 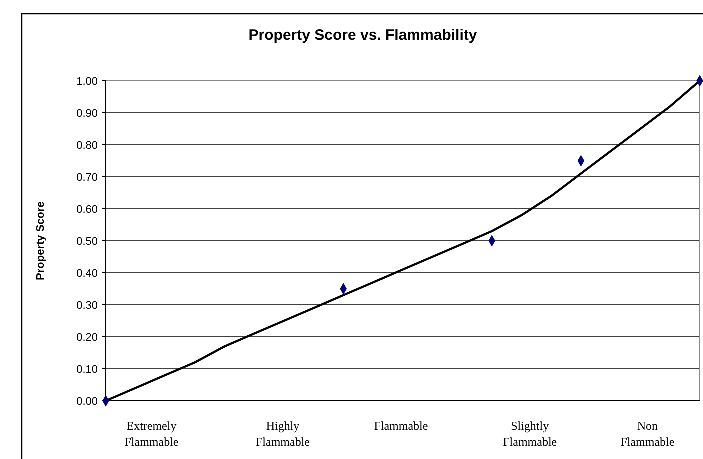 I want to click on y-tick-label: 0.80, so click(x=87, y=146).